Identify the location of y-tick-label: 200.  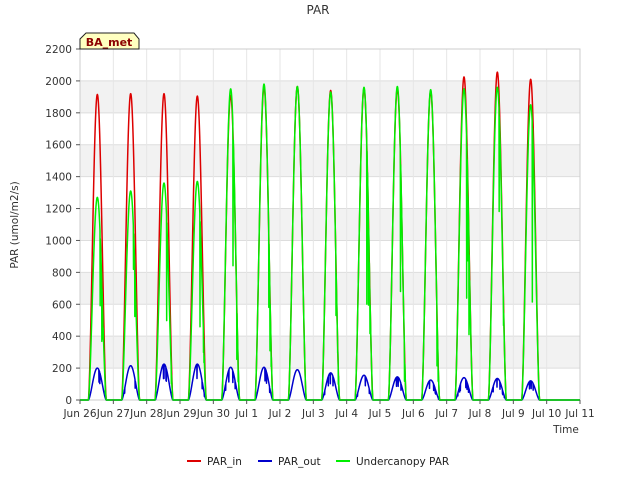
(62, 369).